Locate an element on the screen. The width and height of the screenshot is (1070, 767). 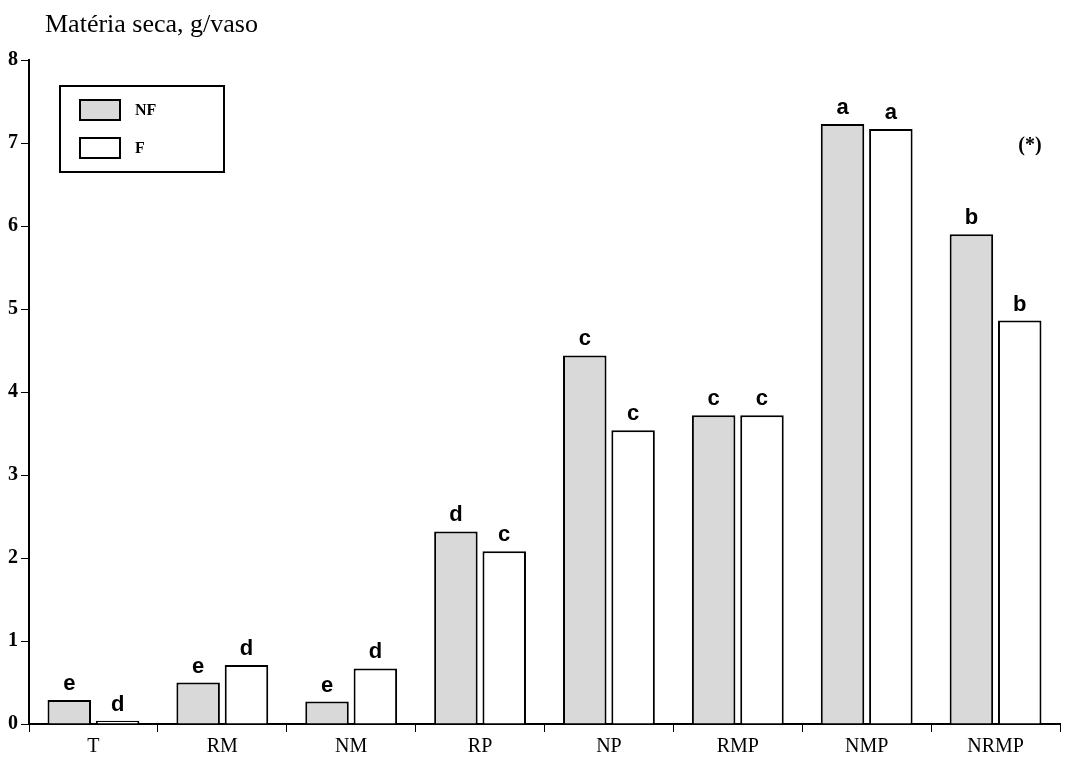
x-tick-label: T is located at coordinates (93, 745).